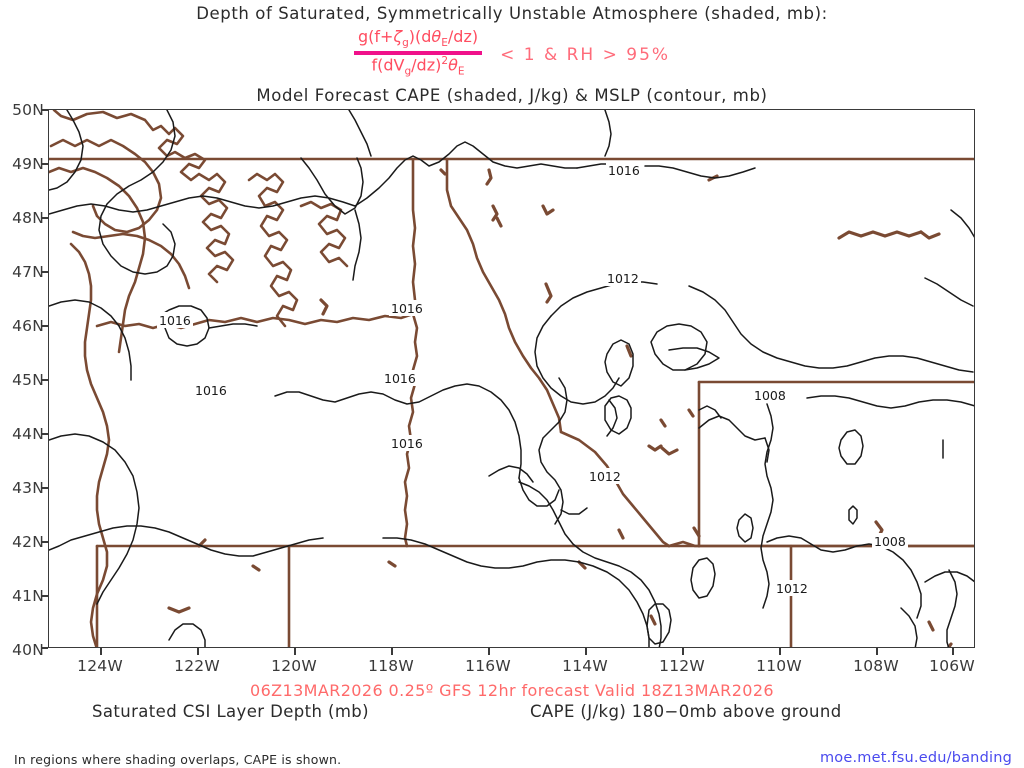 The height and width of the screenshot is (768, 1024). I want to click on ytick-label-44n: 44N, so click(28, 434).